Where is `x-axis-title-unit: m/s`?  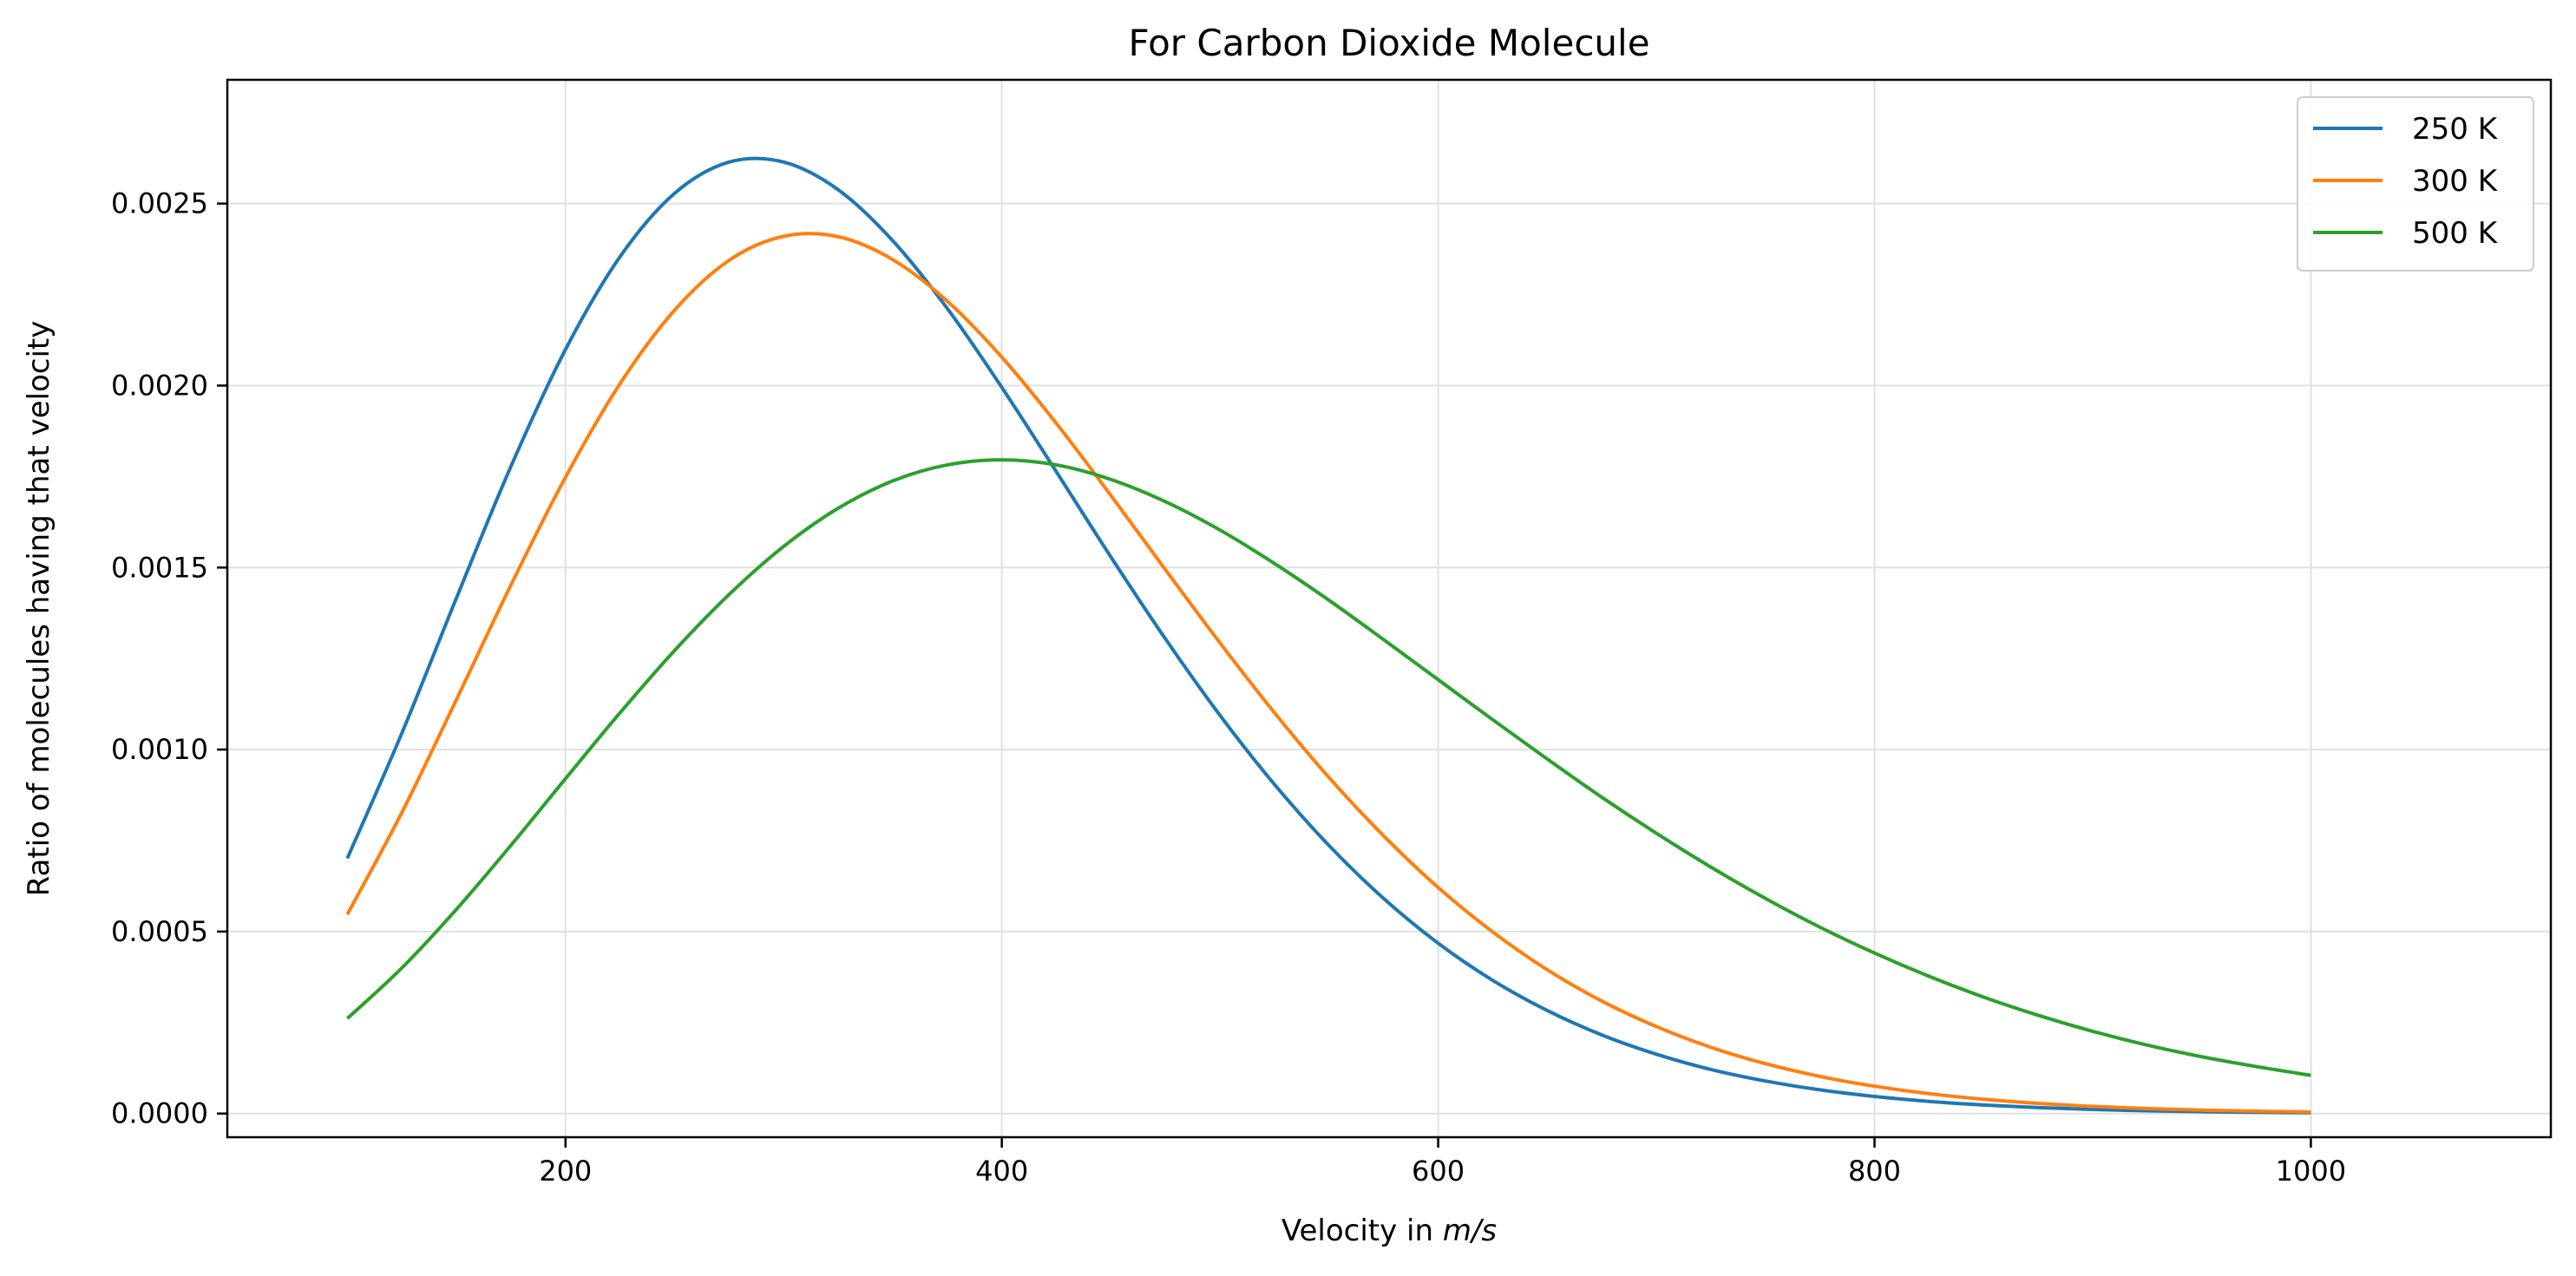 x-axis-title-unit: m/s is located at coordinates (1470, 1231).